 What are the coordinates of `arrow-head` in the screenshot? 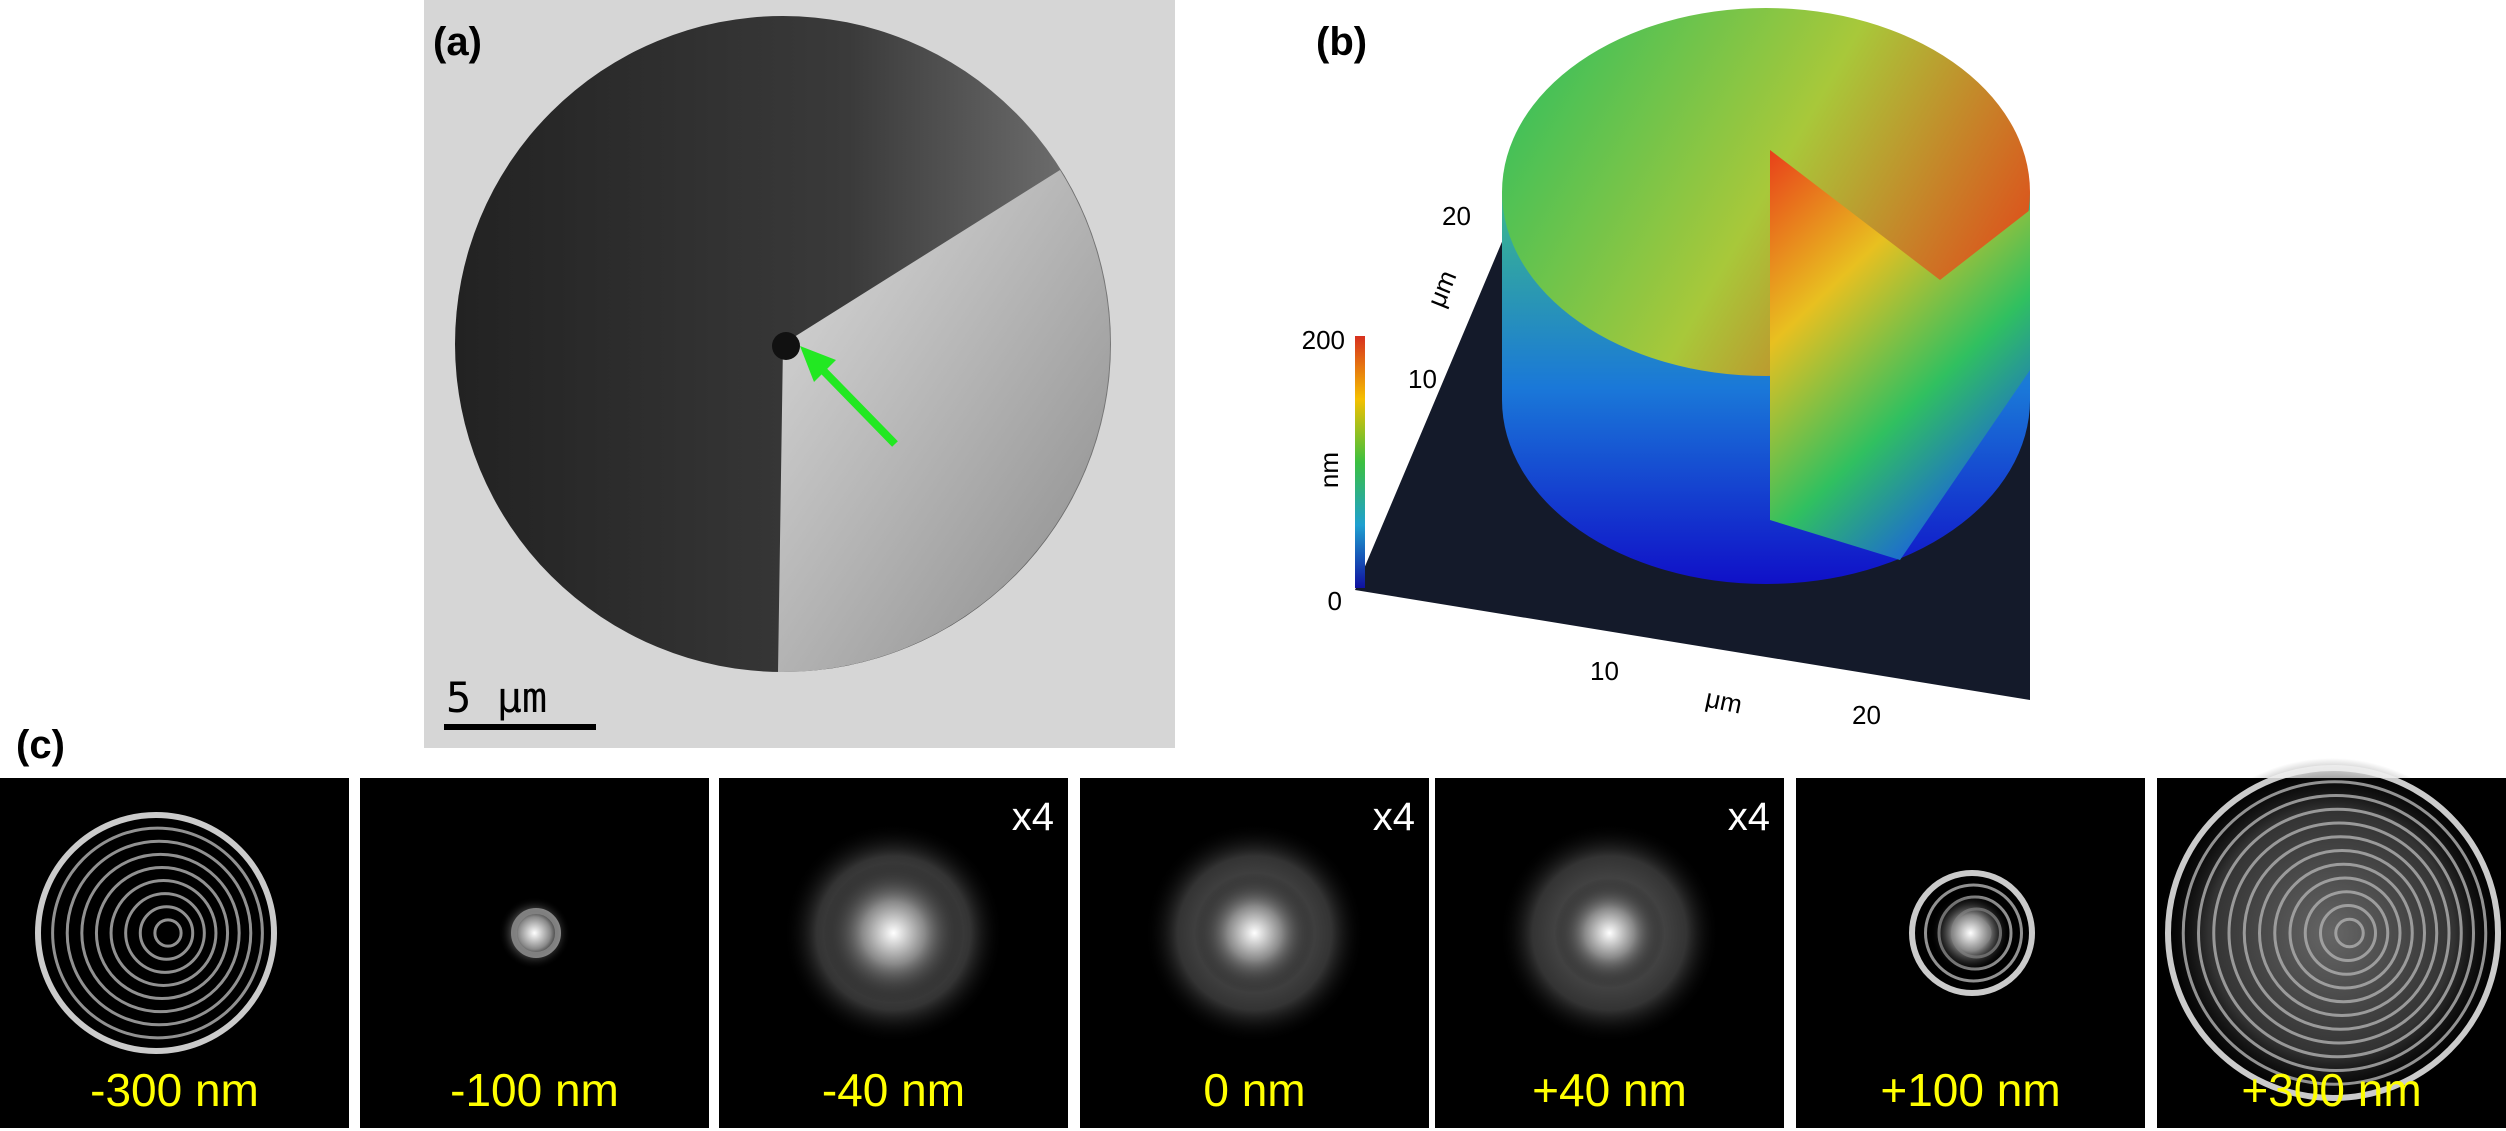 It's located at (818, 364).